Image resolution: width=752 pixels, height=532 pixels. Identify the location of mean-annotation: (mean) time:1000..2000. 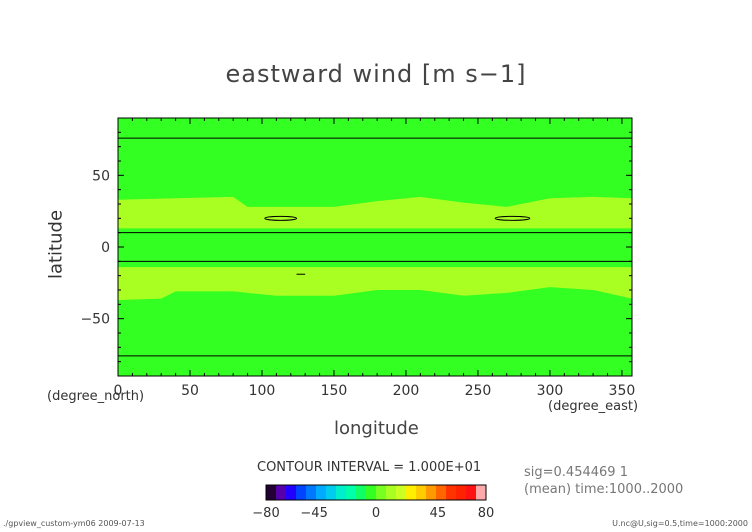
(604, 489).